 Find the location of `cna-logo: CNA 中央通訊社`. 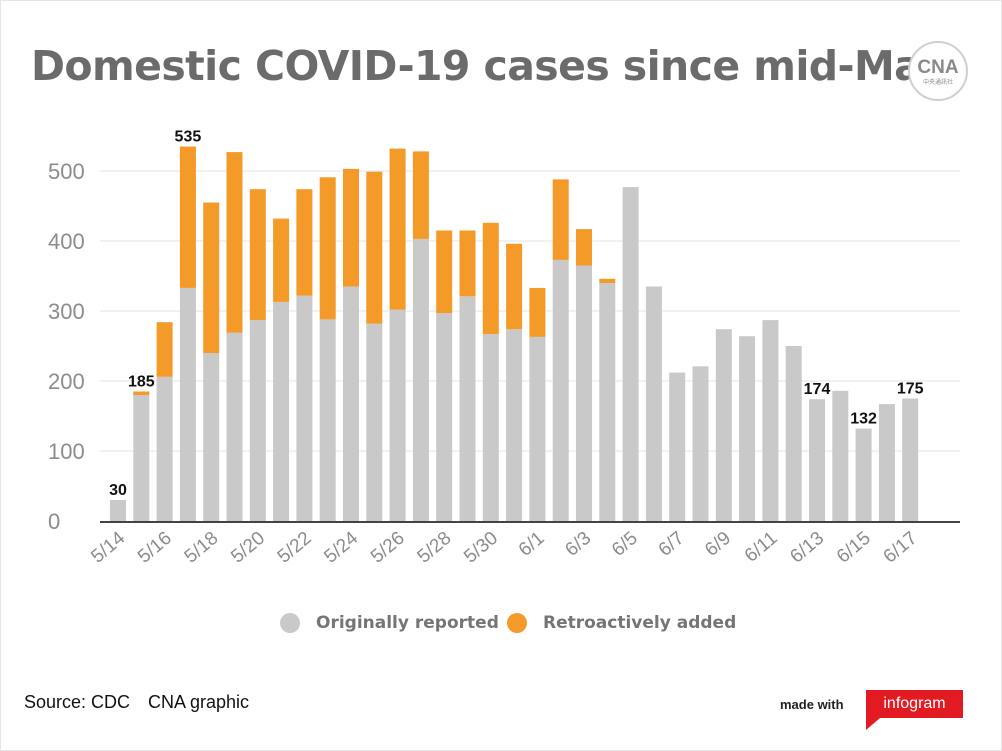

cna-logo: CNA 中央通訊社 is located at coordinates (938, 71).